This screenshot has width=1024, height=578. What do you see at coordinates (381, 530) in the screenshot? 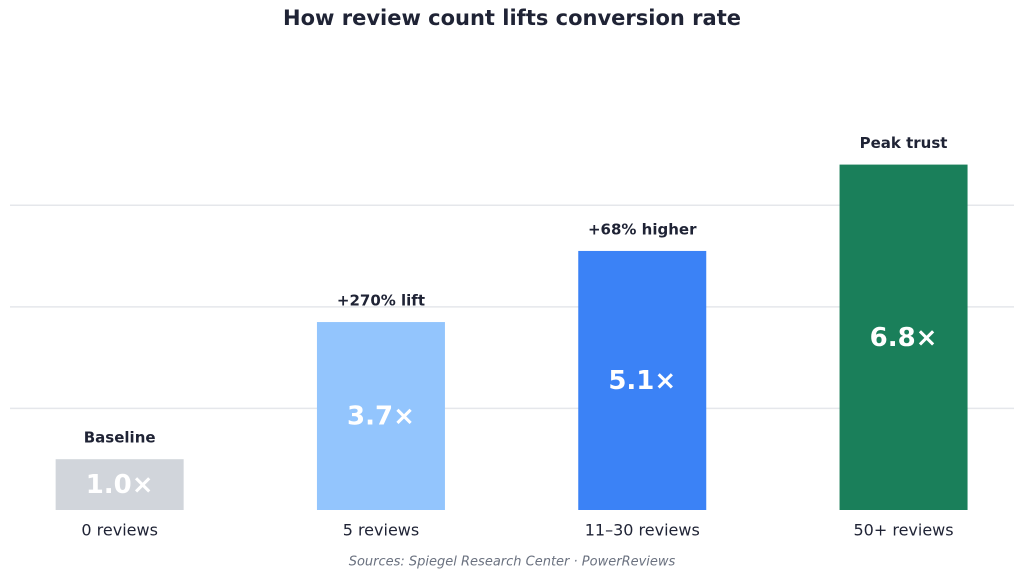
I see `x-tick-label: 5 reviews` at bounding box center [381, 530].